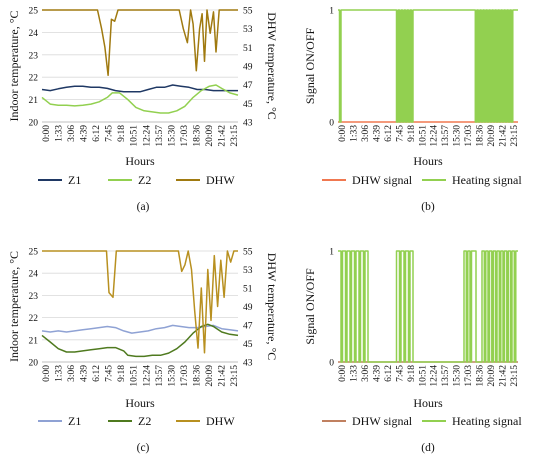 This screenshot has width=550, height=458. What do you see at coordinates (428, 448) in the screenshot?
I see `panel-label: (d)` at bounding box center [428, 448].